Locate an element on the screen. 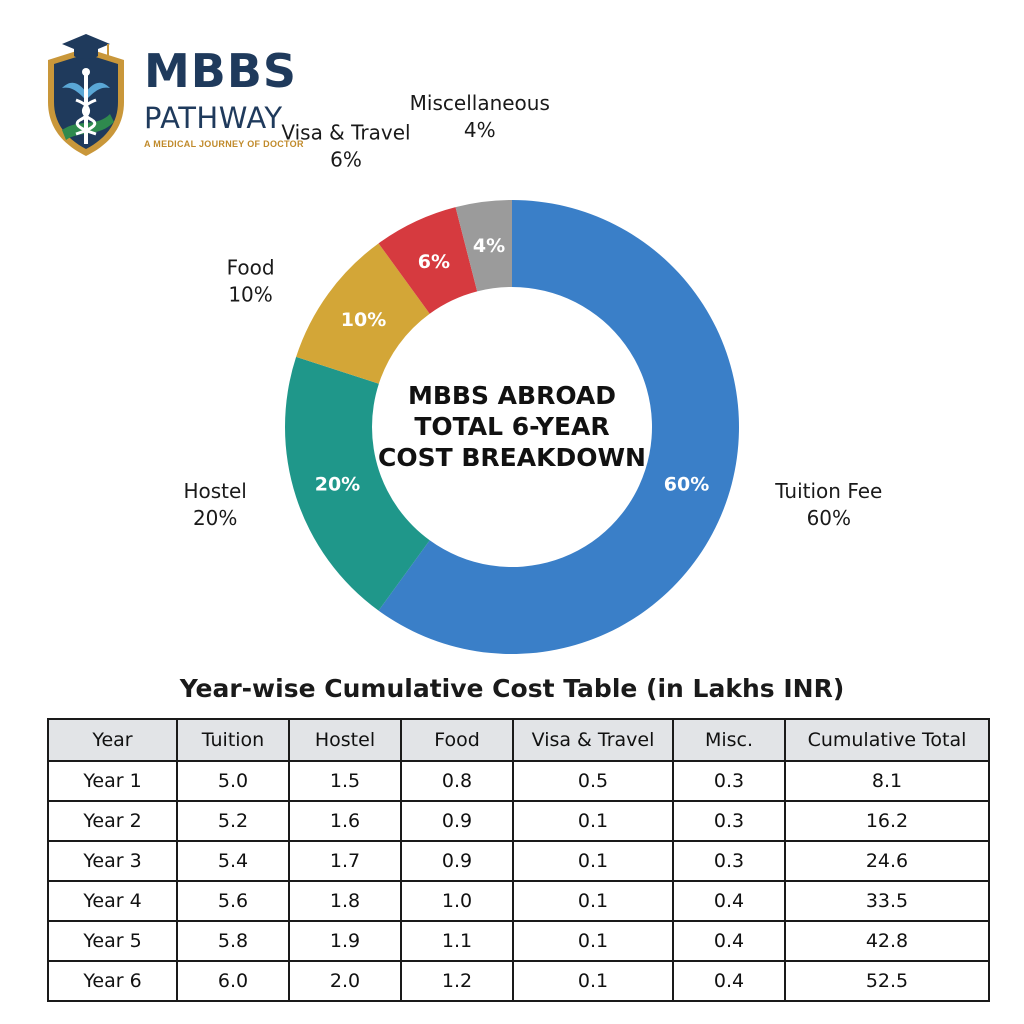  slice-pct-food: 10% is located at coordinates (363, 320).